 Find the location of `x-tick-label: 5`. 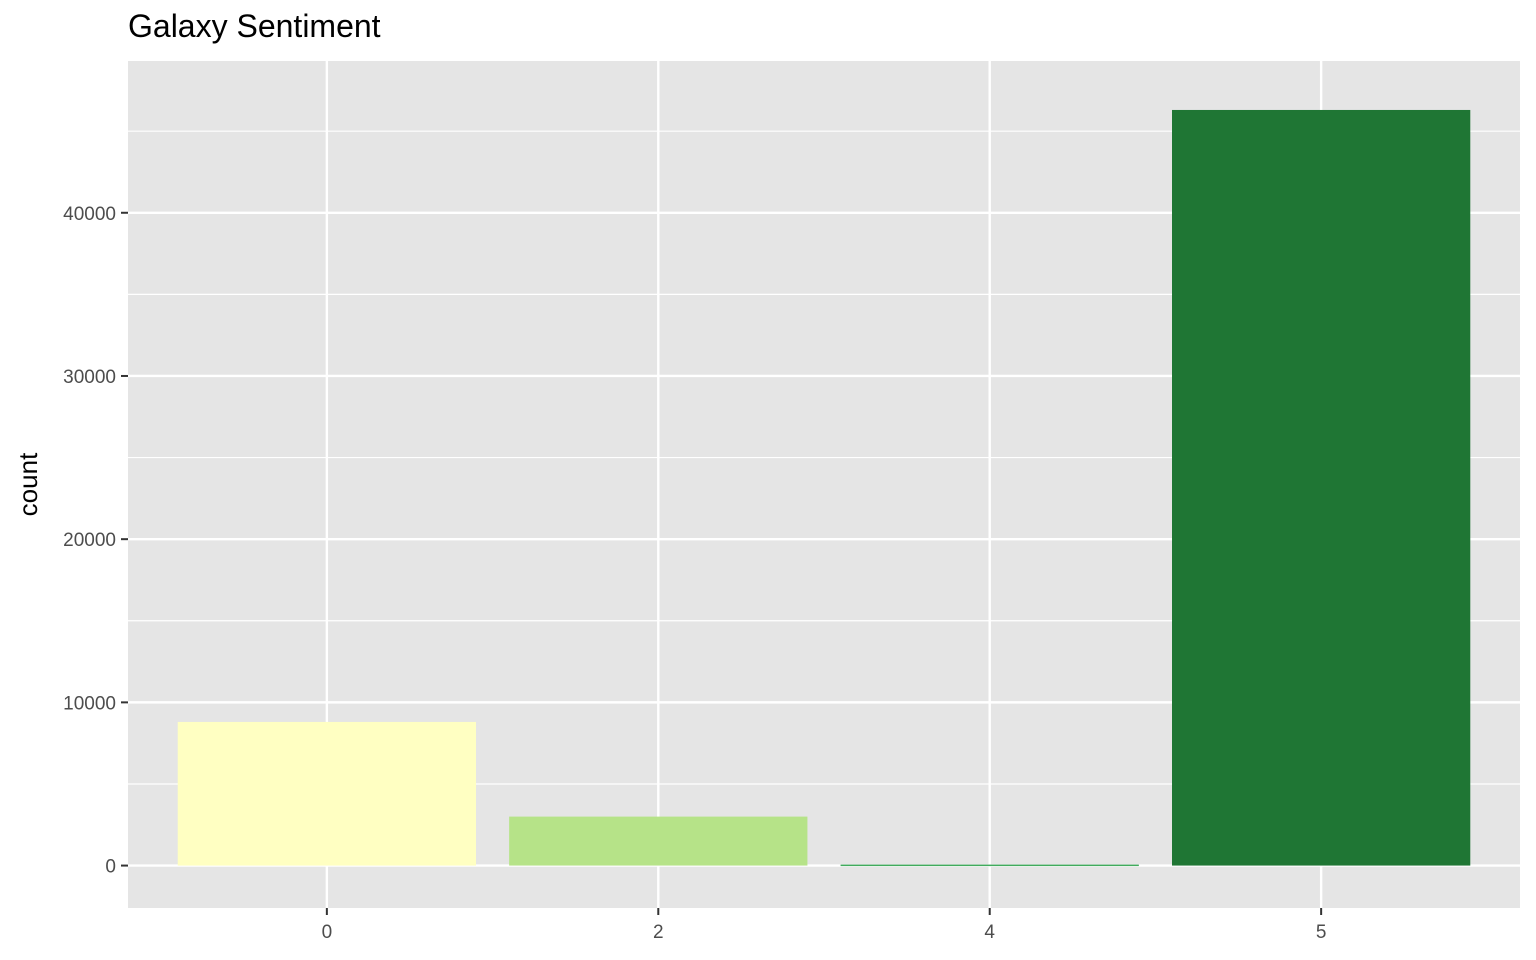

x-tick-label: 5 is located at coordinates (1321, 932).